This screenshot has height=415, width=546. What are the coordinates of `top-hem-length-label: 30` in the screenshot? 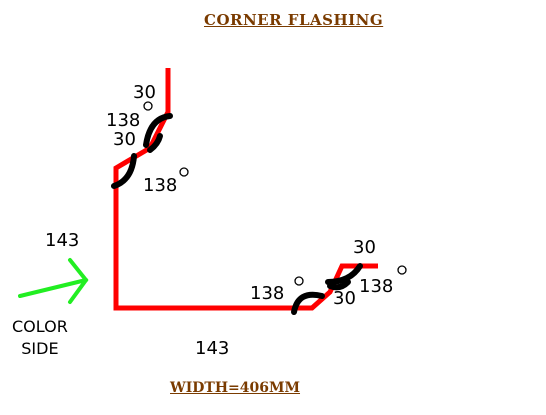 It's located at (124, 140).